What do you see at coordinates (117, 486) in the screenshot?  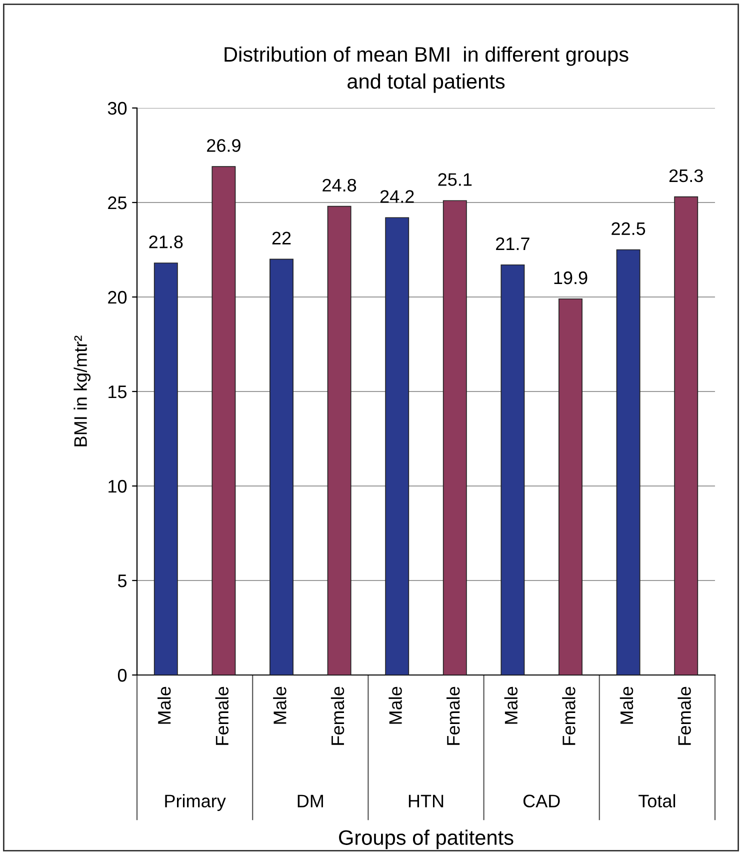 I see `y-tick-label: 10` at bounding box center [117, 486].